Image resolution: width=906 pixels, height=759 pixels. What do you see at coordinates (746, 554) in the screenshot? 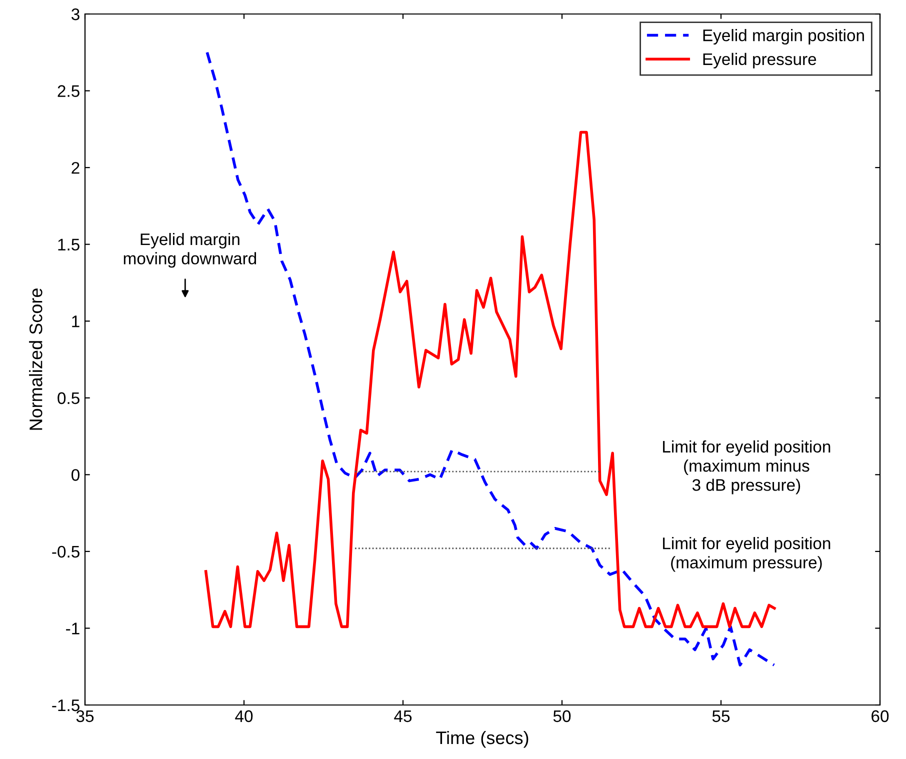
I see `annotation: Limit for eyelid position (maximum pressure)` at bounding box center [746, 554].